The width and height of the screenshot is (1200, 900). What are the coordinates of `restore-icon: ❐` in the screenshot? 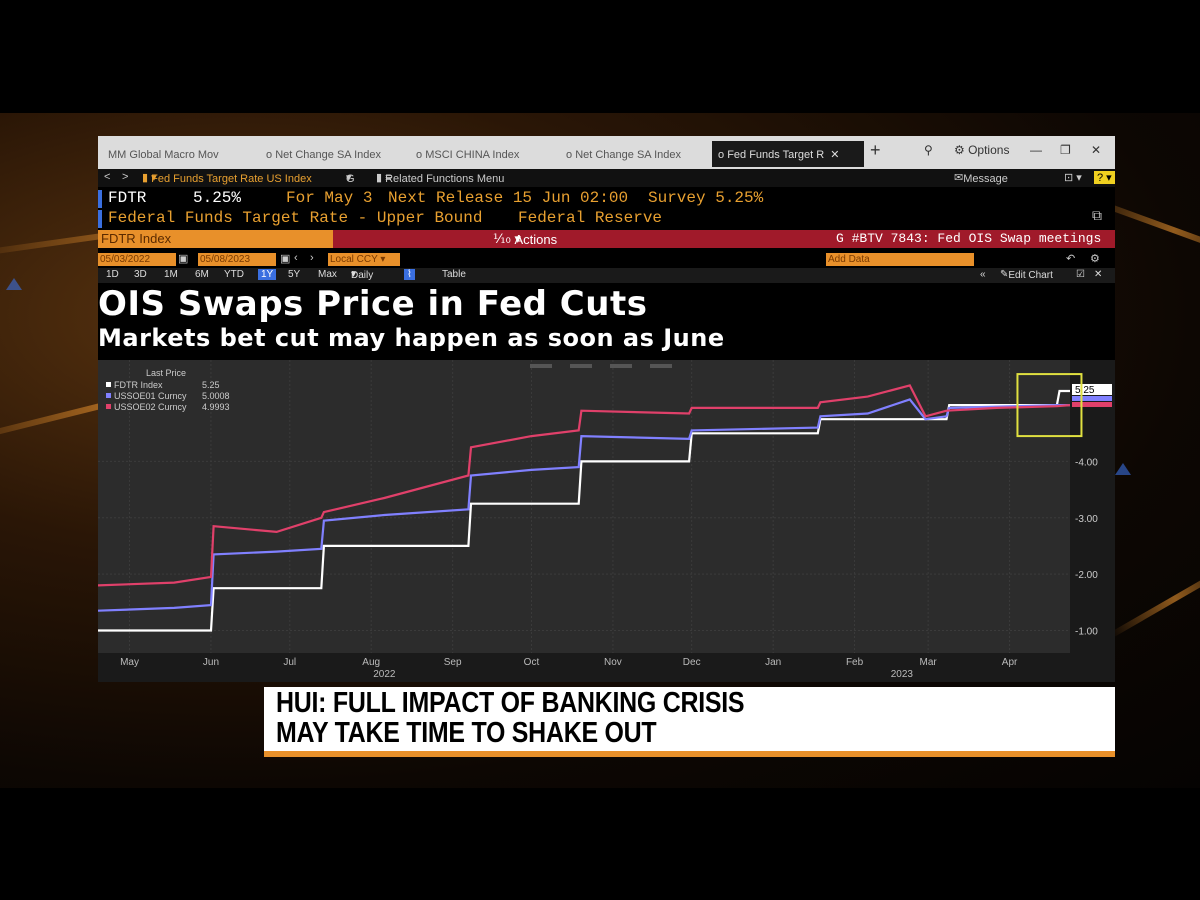 It's located at (1065, 150).